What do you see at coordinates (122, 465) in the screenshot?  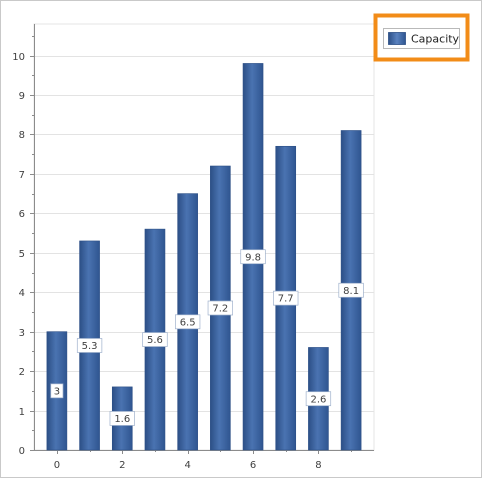 I see `x-tick-label: 2` at bounding box center [122, 465].